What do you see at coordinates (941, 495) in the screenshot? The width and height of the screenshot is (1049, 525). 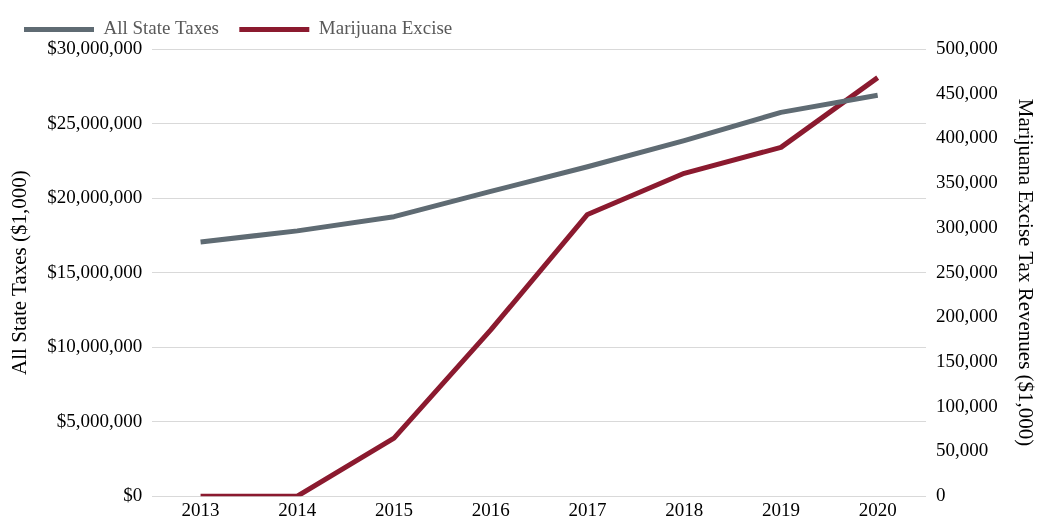 I see `y2-tick-label: 0` at bounding box center [941, 495].